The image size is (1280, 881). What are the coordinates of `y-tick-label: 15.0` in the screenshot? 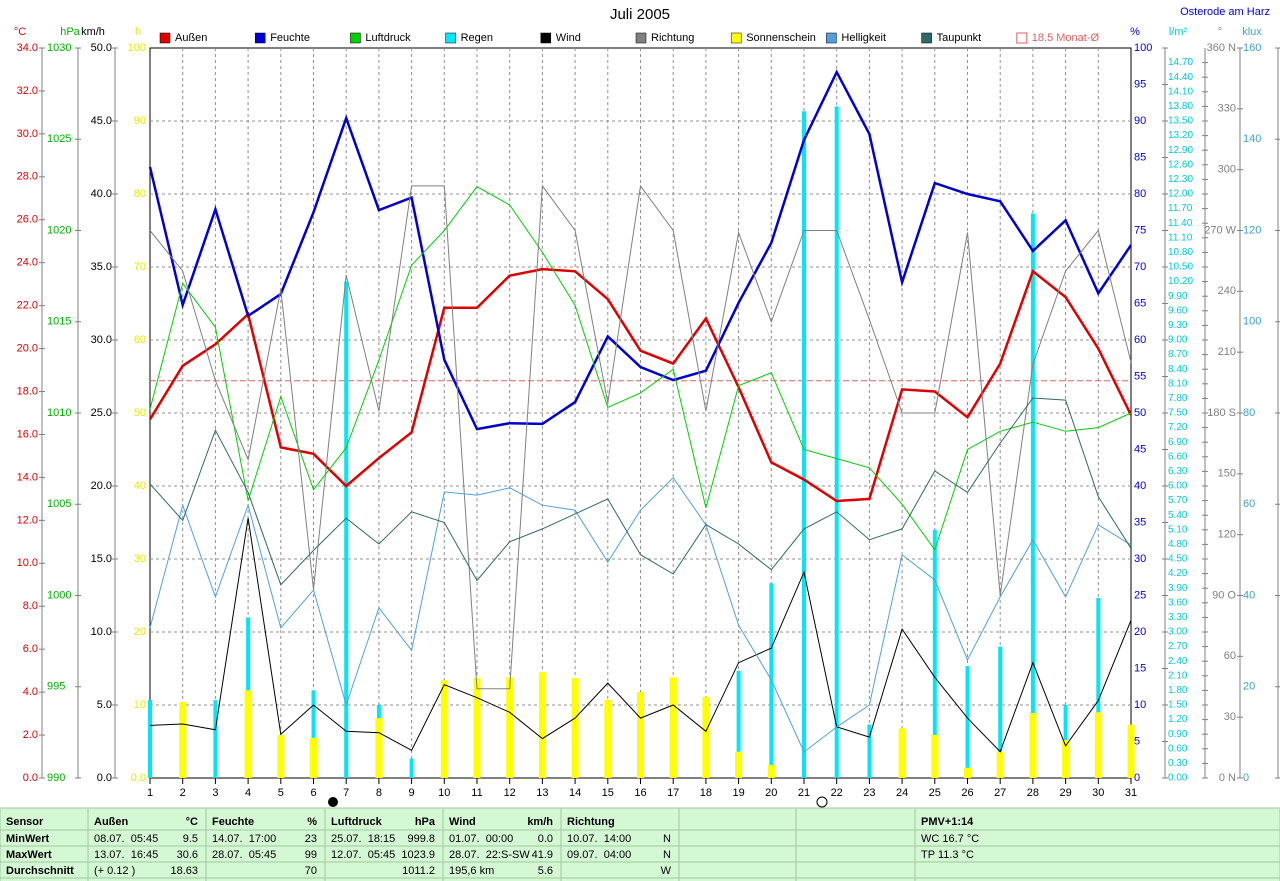 It's located at (101, 559).